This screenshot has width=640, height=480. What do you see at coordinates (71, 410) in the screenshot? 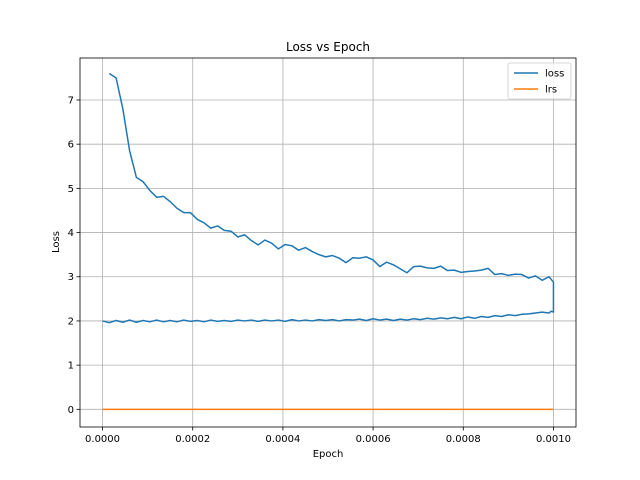
I see `y-tick-label: 0` at bounding box center [71, 410].